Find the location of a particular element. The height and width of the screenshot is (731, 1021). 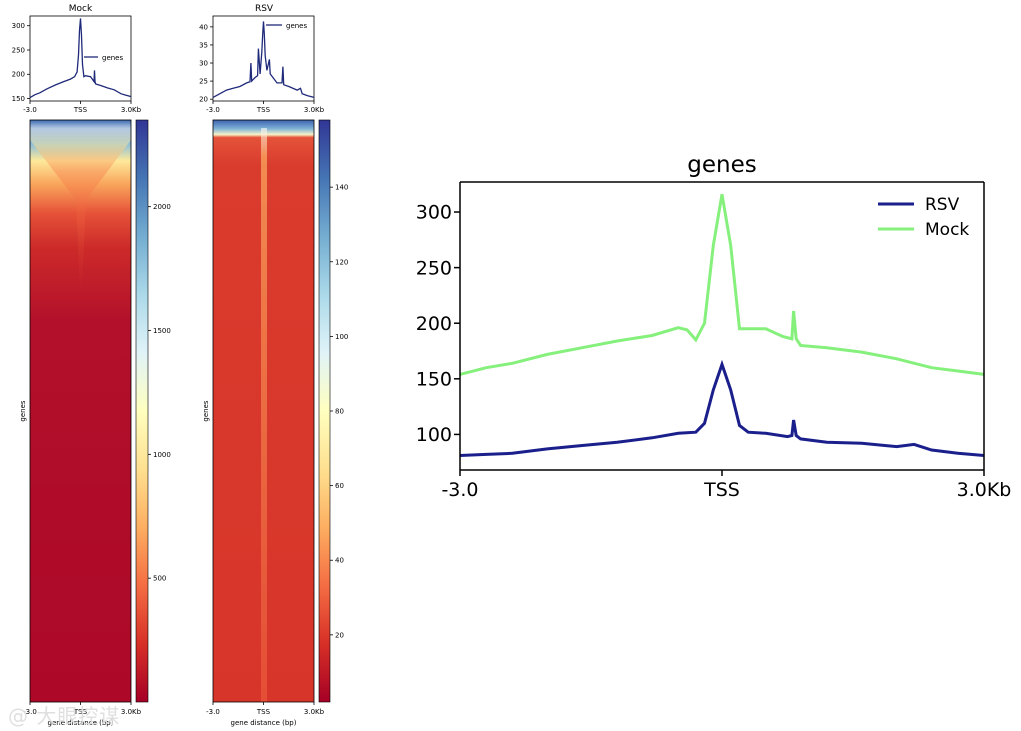

combined-profile-yticks: 100 150 200 250 300 is located at coordinates (438, 324).